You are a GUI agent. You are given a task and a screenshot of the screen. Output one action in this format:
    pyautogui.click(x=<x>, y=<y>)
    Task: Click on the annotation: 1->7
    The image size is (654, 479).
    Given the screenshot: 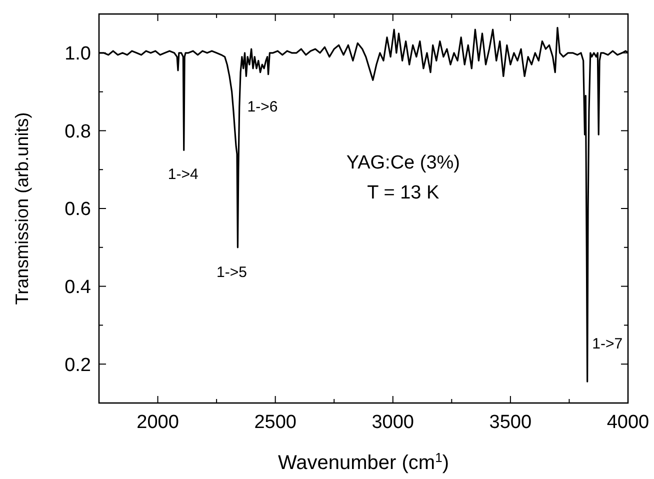 What is the action you would take?
    pyautogui.click(x=607, y=343)
    